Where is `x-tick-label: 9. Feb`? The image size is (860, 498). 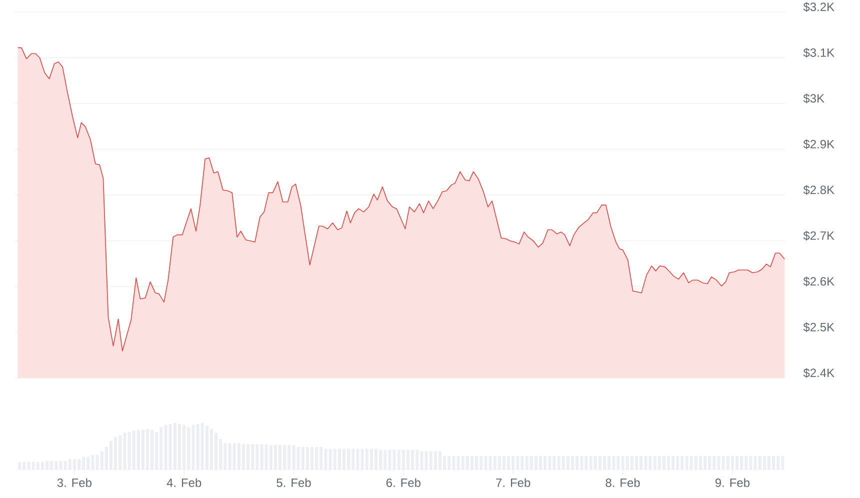
x-tick-label: 9. Feb is located at coordinates (732, 482).